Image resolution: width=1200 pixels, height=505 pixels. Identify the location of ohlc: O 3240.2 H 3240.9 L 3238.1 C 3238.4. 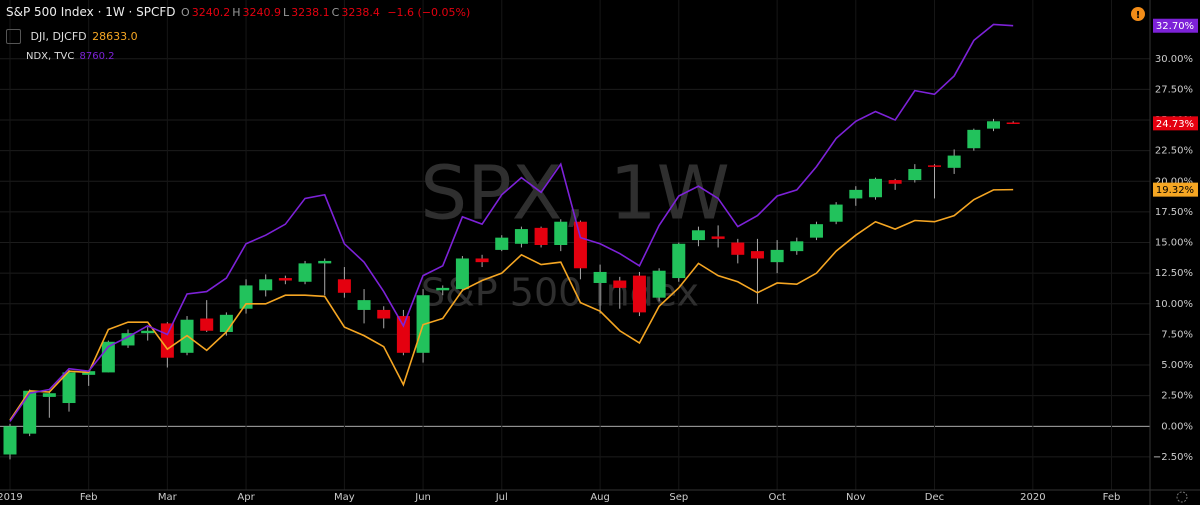
(281, 12).